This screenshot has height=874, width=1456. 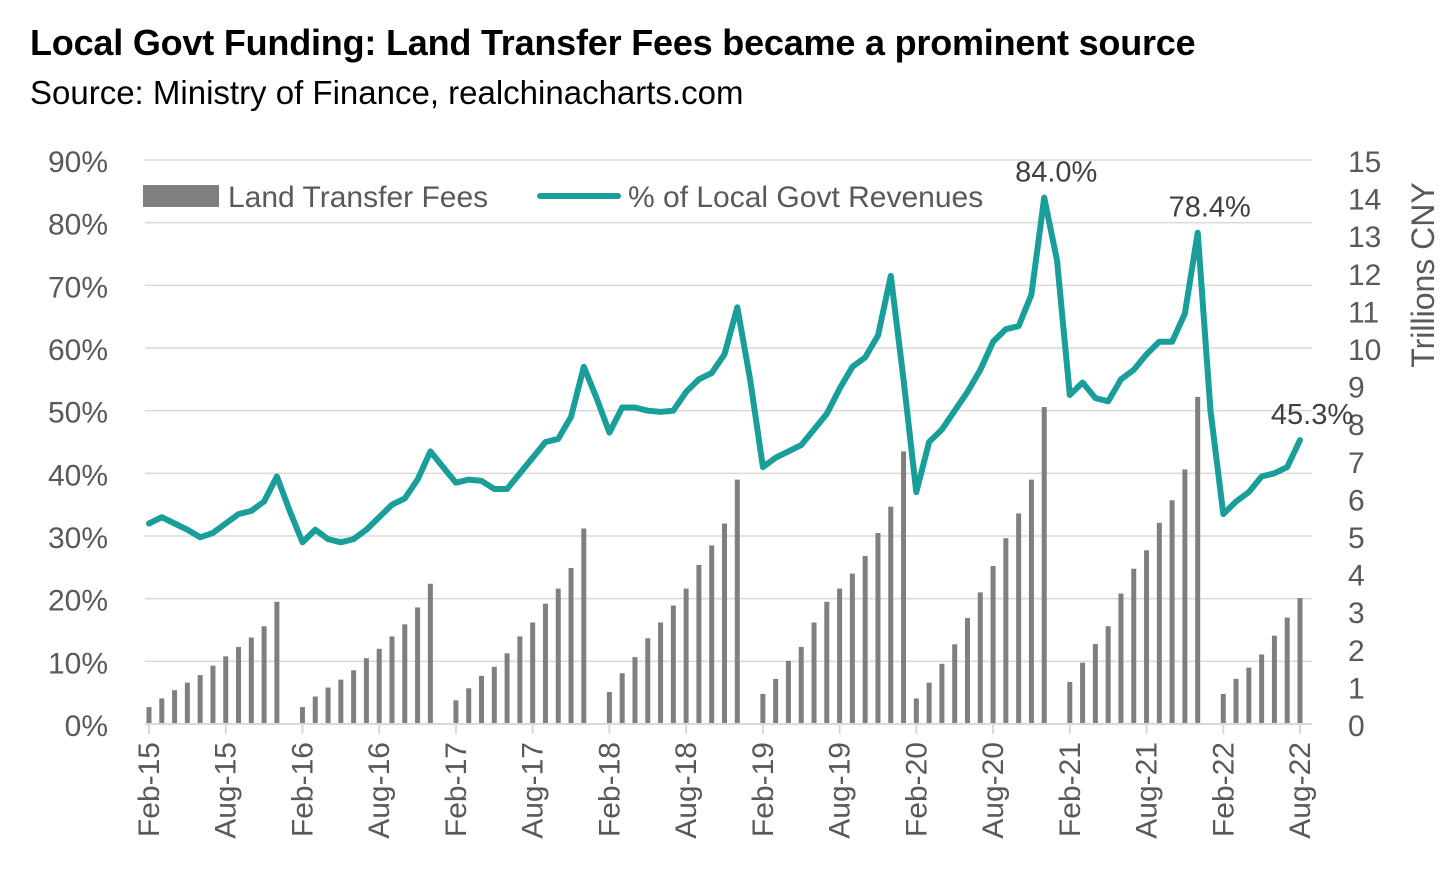 I want to click on y-right-tick-label: 6, so click(x=1356, y=500).